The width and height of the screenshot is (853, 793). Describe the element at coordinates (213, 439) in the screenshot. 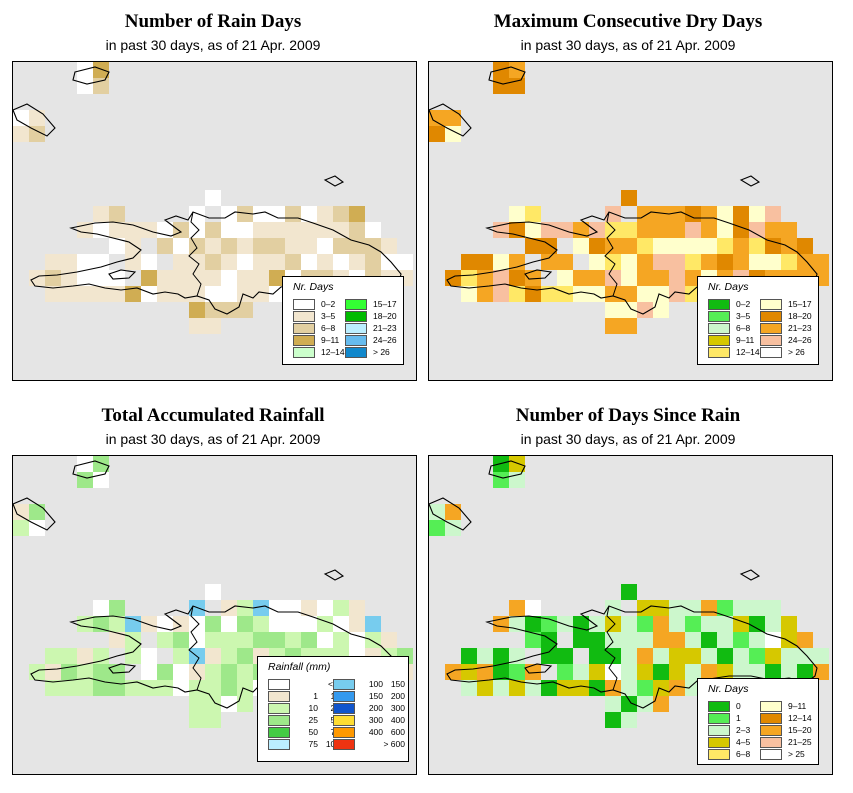

I see `panel-subtitle-rainfall: in past 30 days, as of 21 Apr. 2009` at that location.